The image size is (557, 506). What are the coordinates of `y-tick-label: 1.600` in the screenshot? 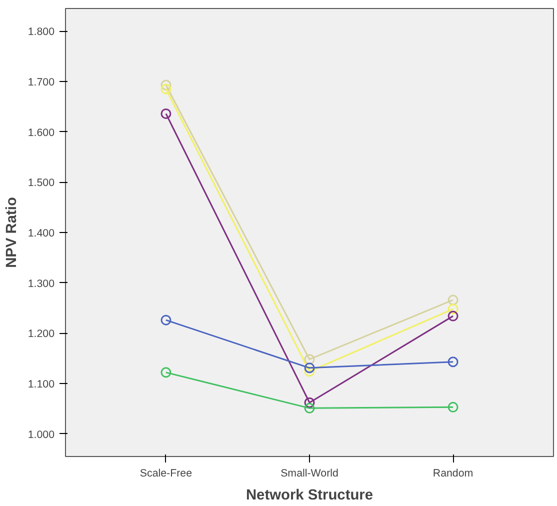 It's located at (41, 132).